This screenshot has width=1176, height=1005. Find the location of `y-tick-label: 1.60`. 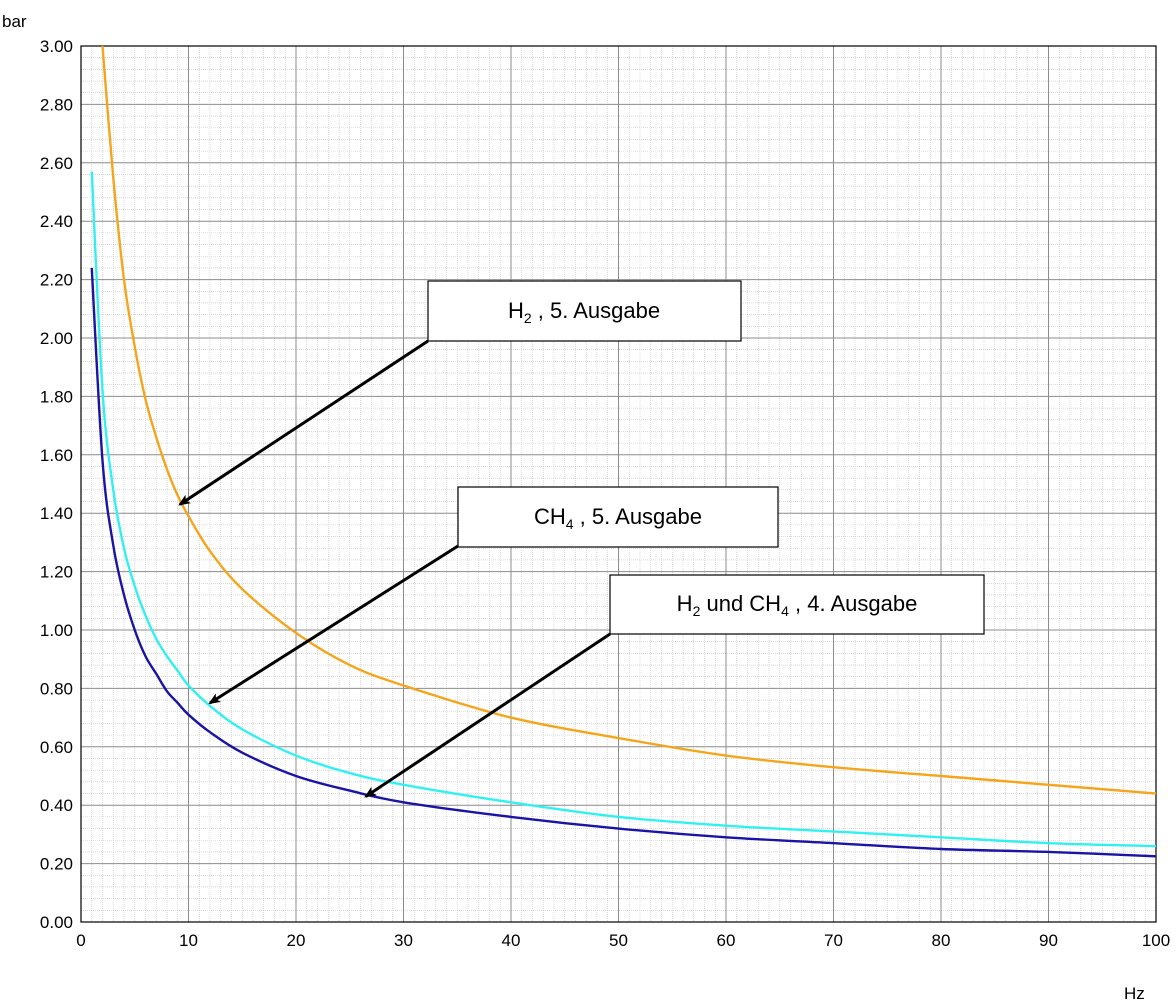

y-tick-label: 1.60 is located at coordinates (56, 455).